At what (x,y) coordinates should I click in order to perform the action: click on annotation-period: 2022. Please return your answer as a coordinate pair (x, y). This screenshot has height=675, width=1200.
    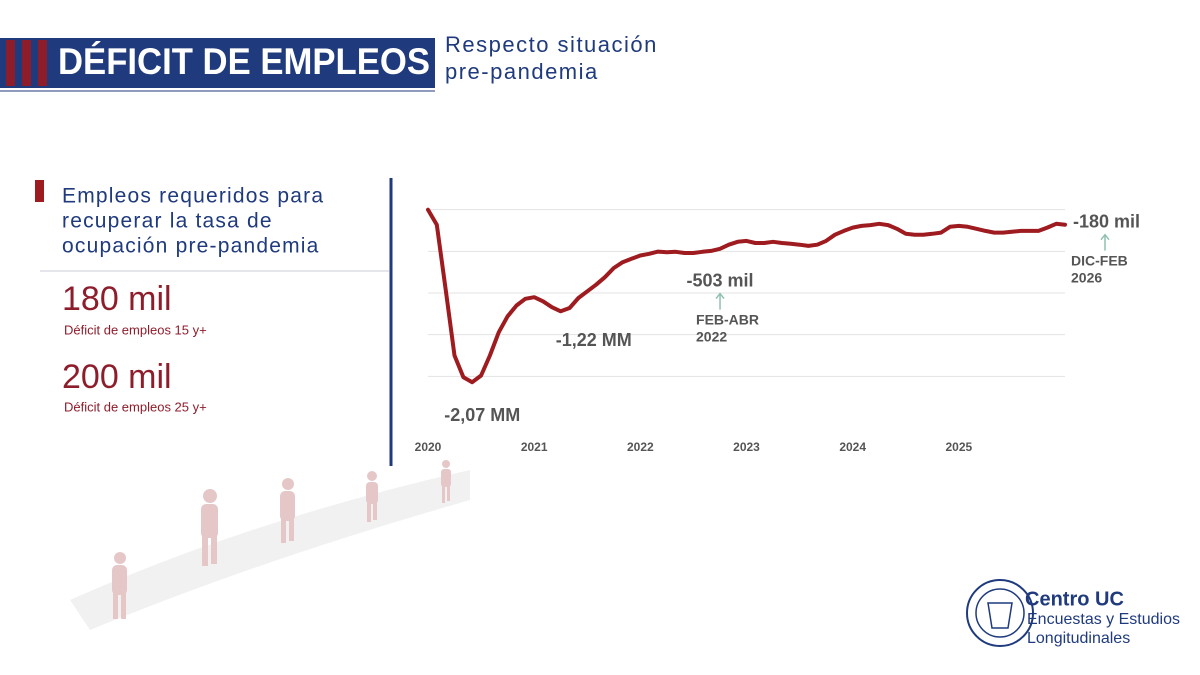
    Looking at the image, I should click on (711, 336).